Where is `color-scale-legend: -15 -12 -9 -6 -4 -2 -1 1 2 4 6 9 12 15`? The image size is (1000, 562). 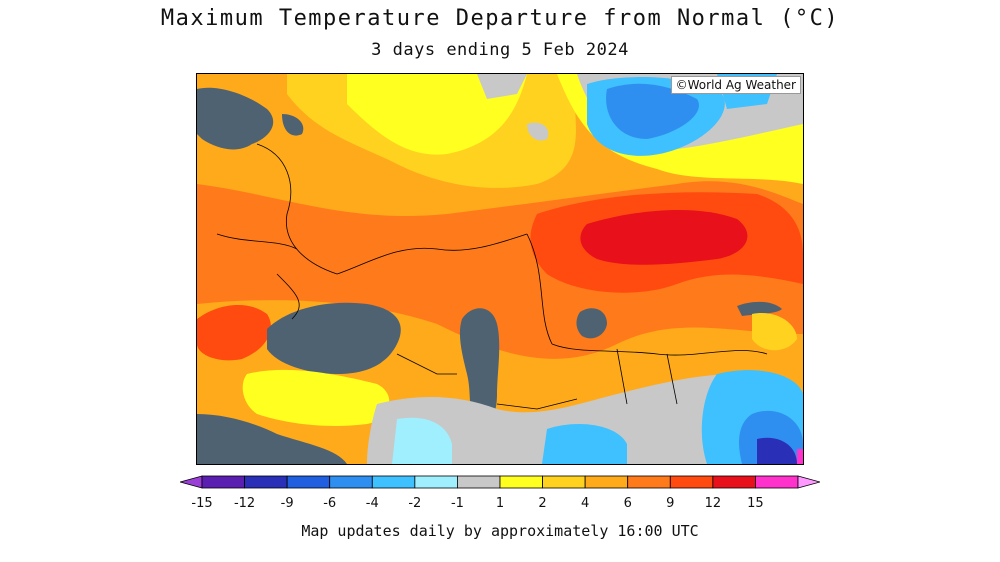 color-scale-legend: -15 -12 -9 -6 -4 -2 -1 1 2 4 6 9 12 15 is located at coordinates (500, 494).